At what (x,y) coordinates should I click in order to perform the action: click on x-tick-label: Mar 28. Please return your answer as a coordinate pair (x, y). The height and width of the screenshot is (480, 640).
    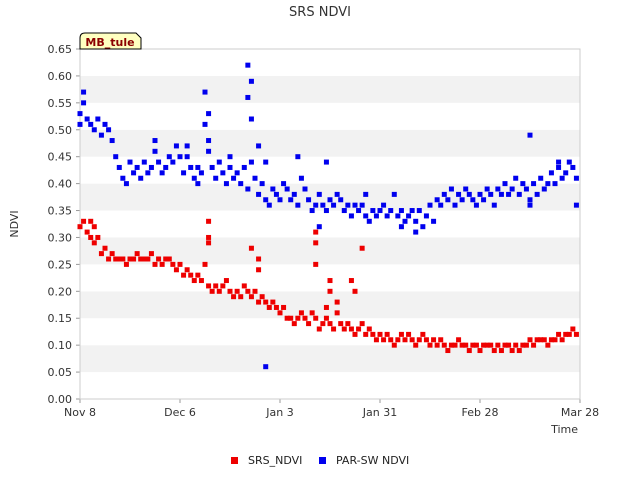
    Looking at the image, I should click on (580, 412).